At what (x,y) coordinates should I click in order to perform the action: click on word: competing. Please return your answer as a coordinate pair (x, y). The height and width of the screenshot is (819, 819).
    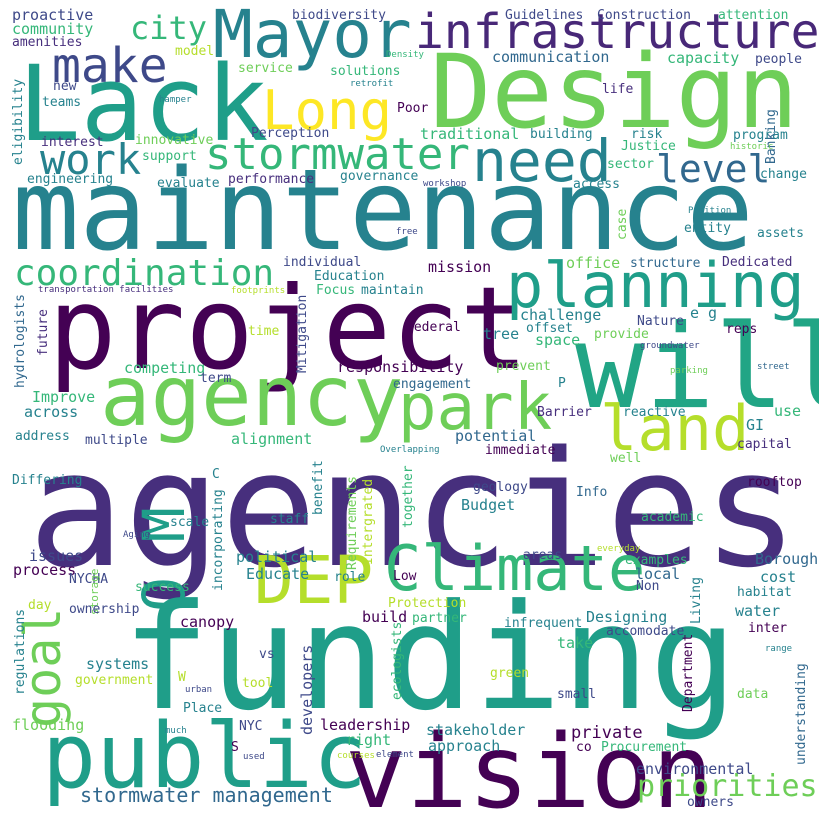
    Looking at the image, I should click on (165, 368).